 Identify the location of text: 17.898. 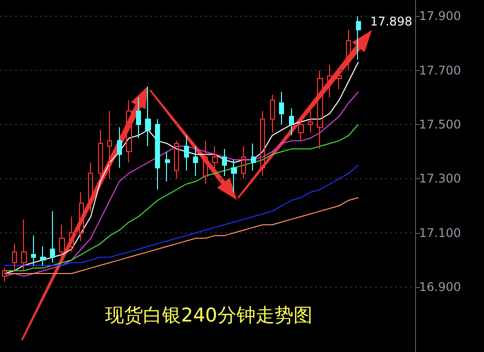
(391, 21).